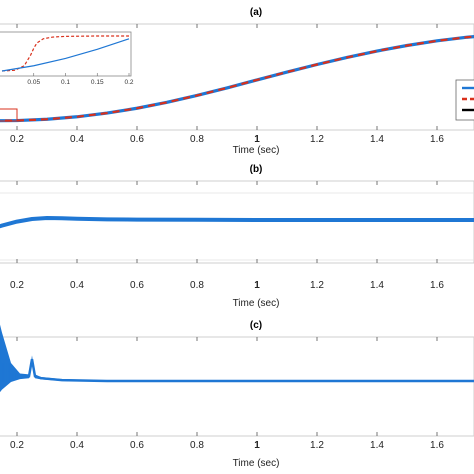 The height and width of the screenshot is (474, 474). What do you see at coordinates (256, 463) in the screenshot?
I see `panel-c-xlabel: Time (sec)` at bounding box center [256, 463].